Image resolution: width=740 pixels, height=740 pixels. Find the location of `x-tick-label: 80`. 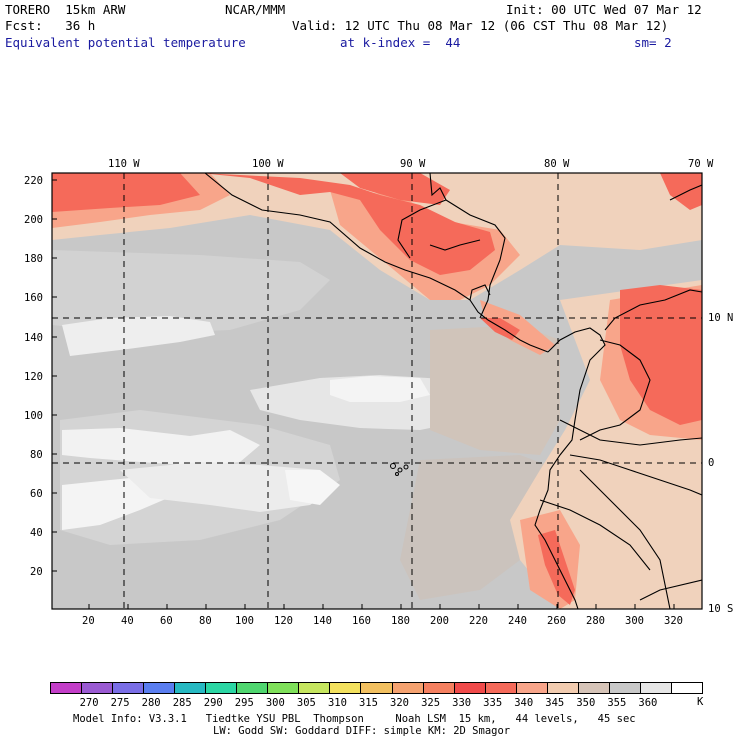

x-tick-label: 80 is located at coordinates (205, 621).